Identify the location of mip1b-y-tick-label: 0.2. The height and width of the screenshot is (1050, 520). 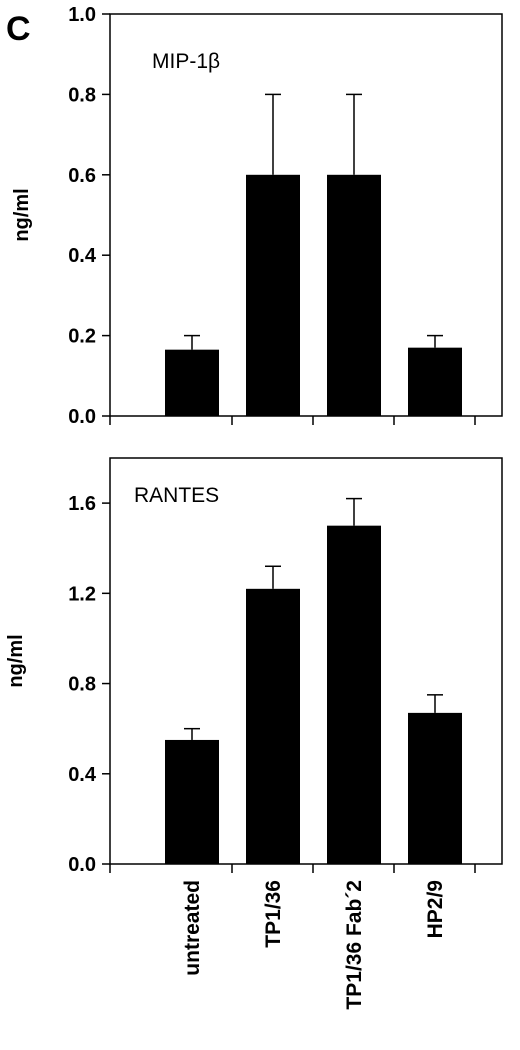
(82, 337).